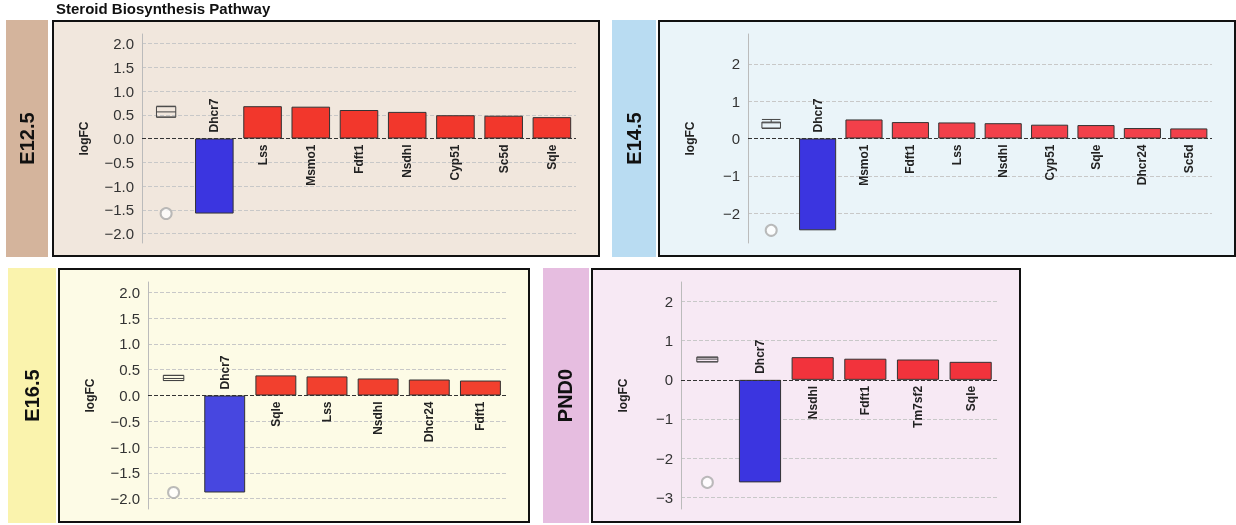 The image size is (1236, 525). Describe the element at coordinates (634, 138) in the screenshot. I see `text: E14.5` at that location.